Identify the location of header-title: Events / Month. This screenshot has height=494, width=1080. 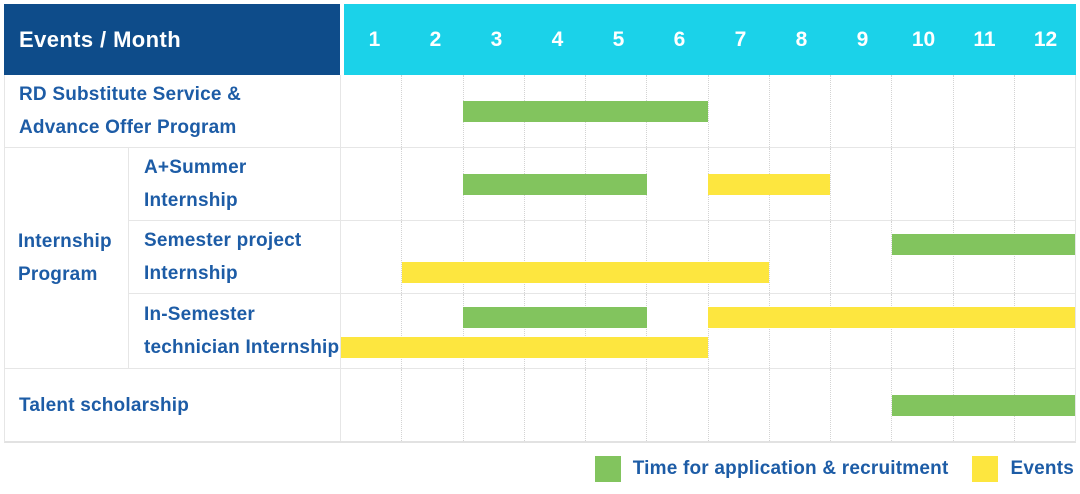
(100, 39).